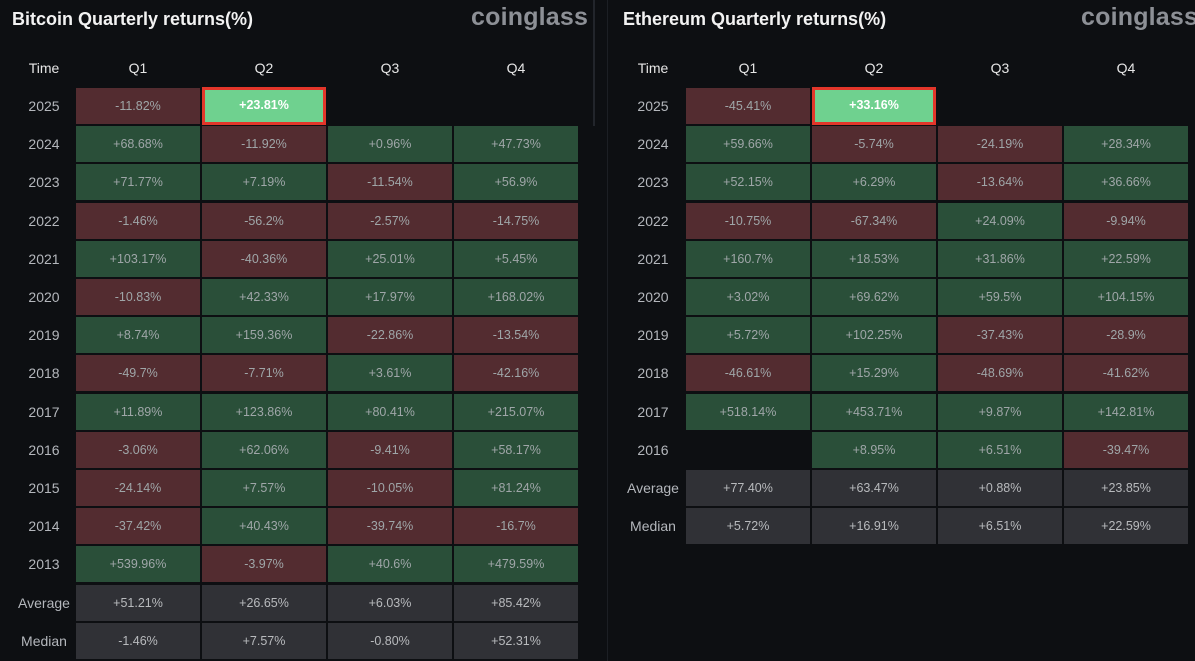 The image size is (1195, 661). Describe the element at coordinates (1126, 221) in the screenshot. I see `return-cell: -9.94%` at that location.